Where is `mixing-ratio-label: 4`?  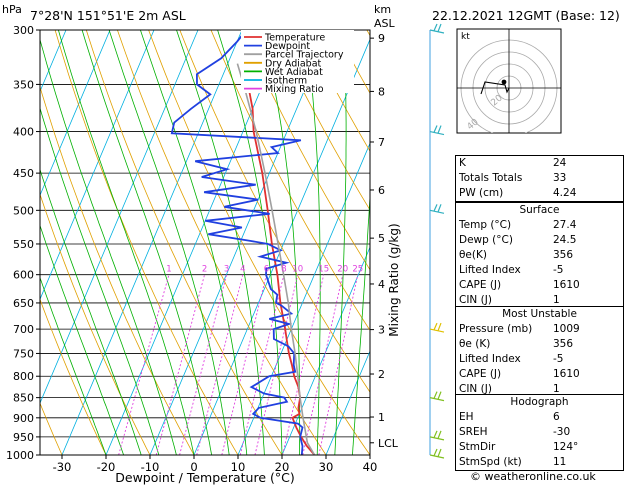
mixing-ratio-label: 4 is located at coordinates (242, 270).